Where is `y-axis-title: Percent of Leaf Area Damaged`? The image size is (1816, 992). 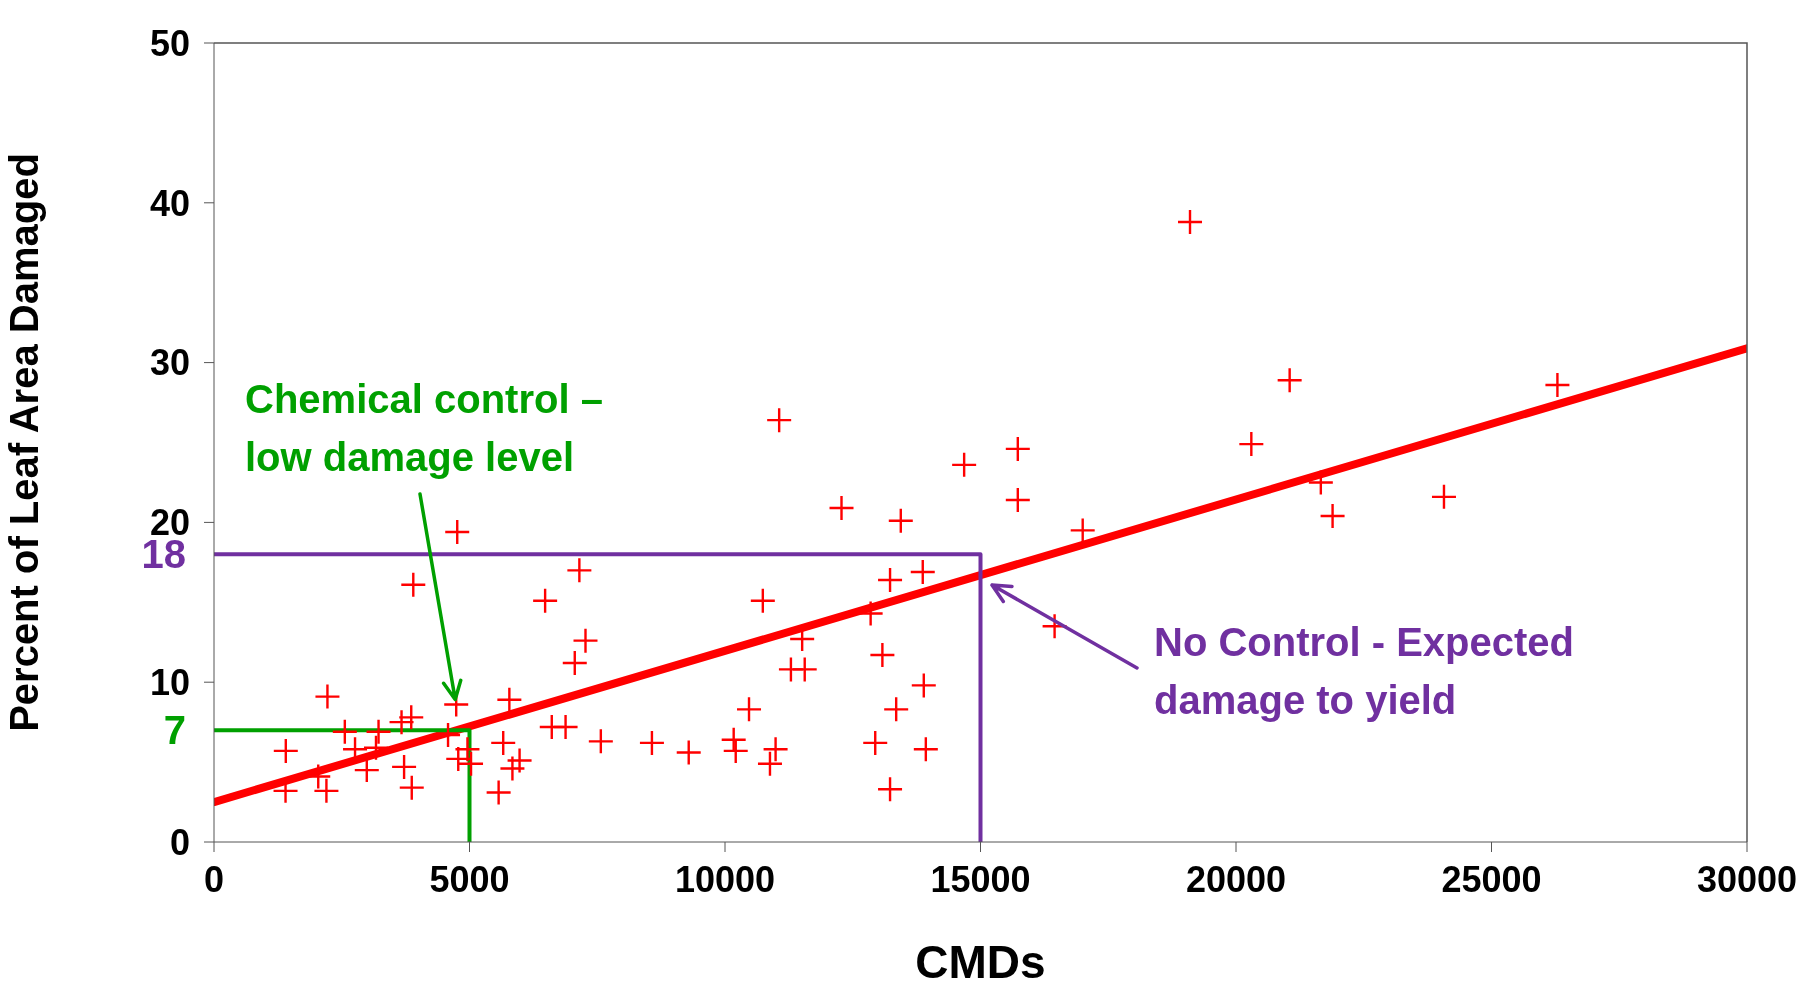
y-axis-title: Percent of Leaf Area Damaged is located at coordinates (24, 442).